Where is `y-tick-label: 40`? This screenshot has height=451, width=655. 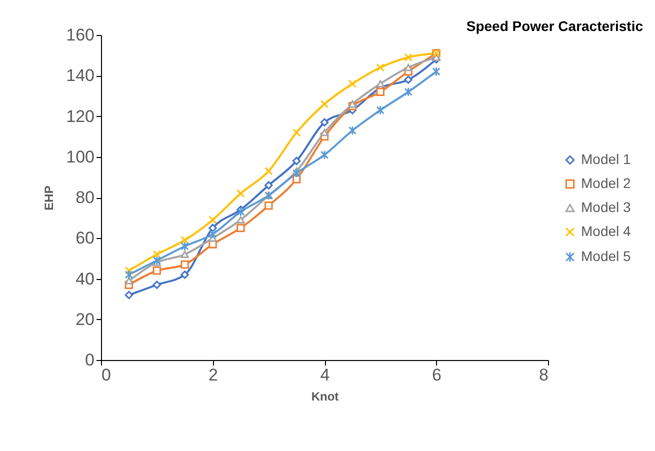 y-tick-label: 40 is located at coordinates (85, 278).